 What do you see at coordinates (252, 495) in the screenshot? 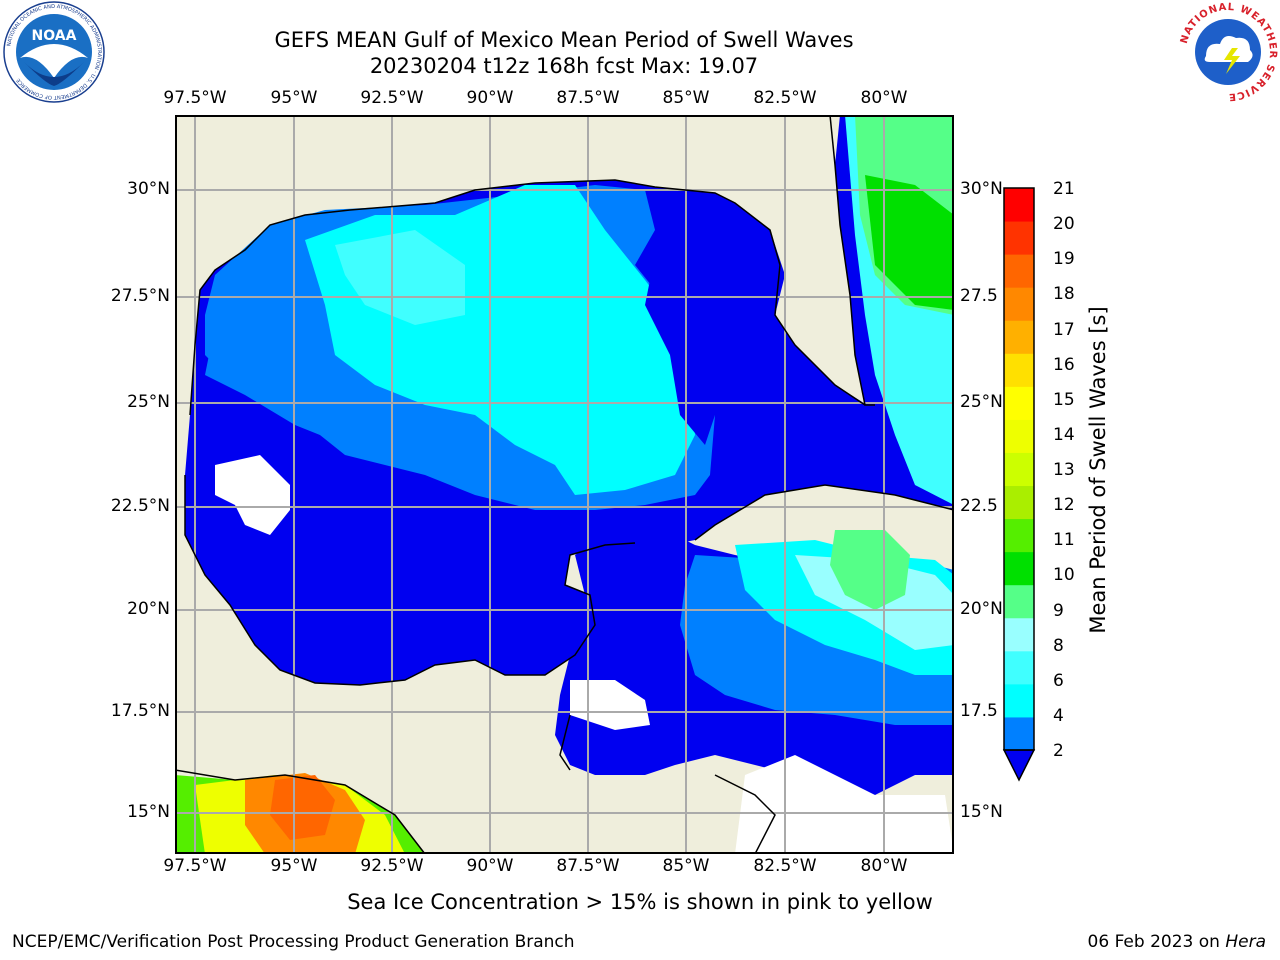
I see `missing-data-bay-of-campeche` at bounding box center [252, 495].